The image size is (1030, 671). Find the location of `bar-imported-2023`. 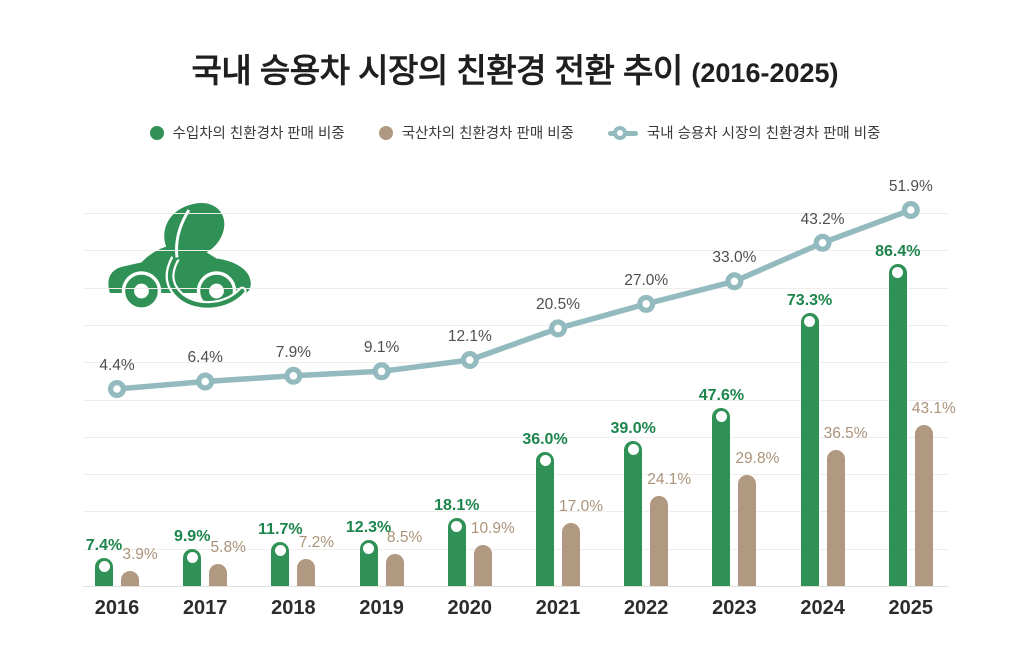

bar-imported-2023 is located at coordinates (721, 497).